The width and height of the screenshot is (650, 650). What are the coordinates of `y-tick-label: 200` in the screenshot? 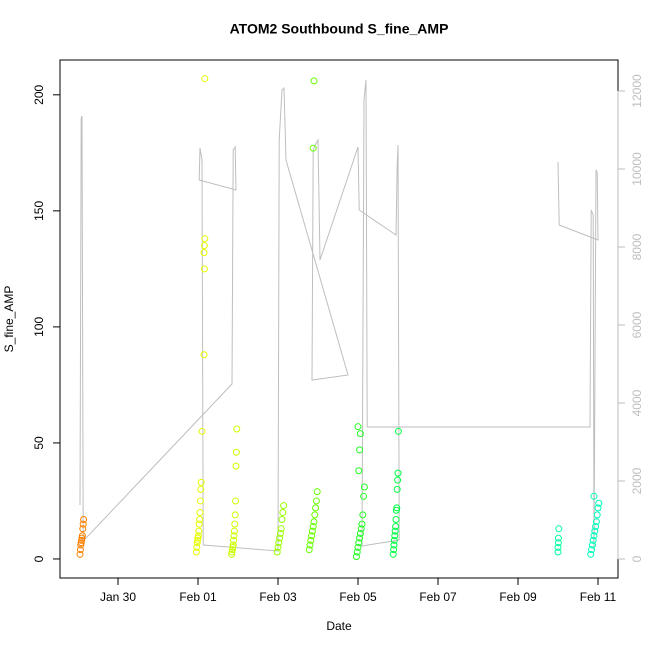 It's located at (39, 94).